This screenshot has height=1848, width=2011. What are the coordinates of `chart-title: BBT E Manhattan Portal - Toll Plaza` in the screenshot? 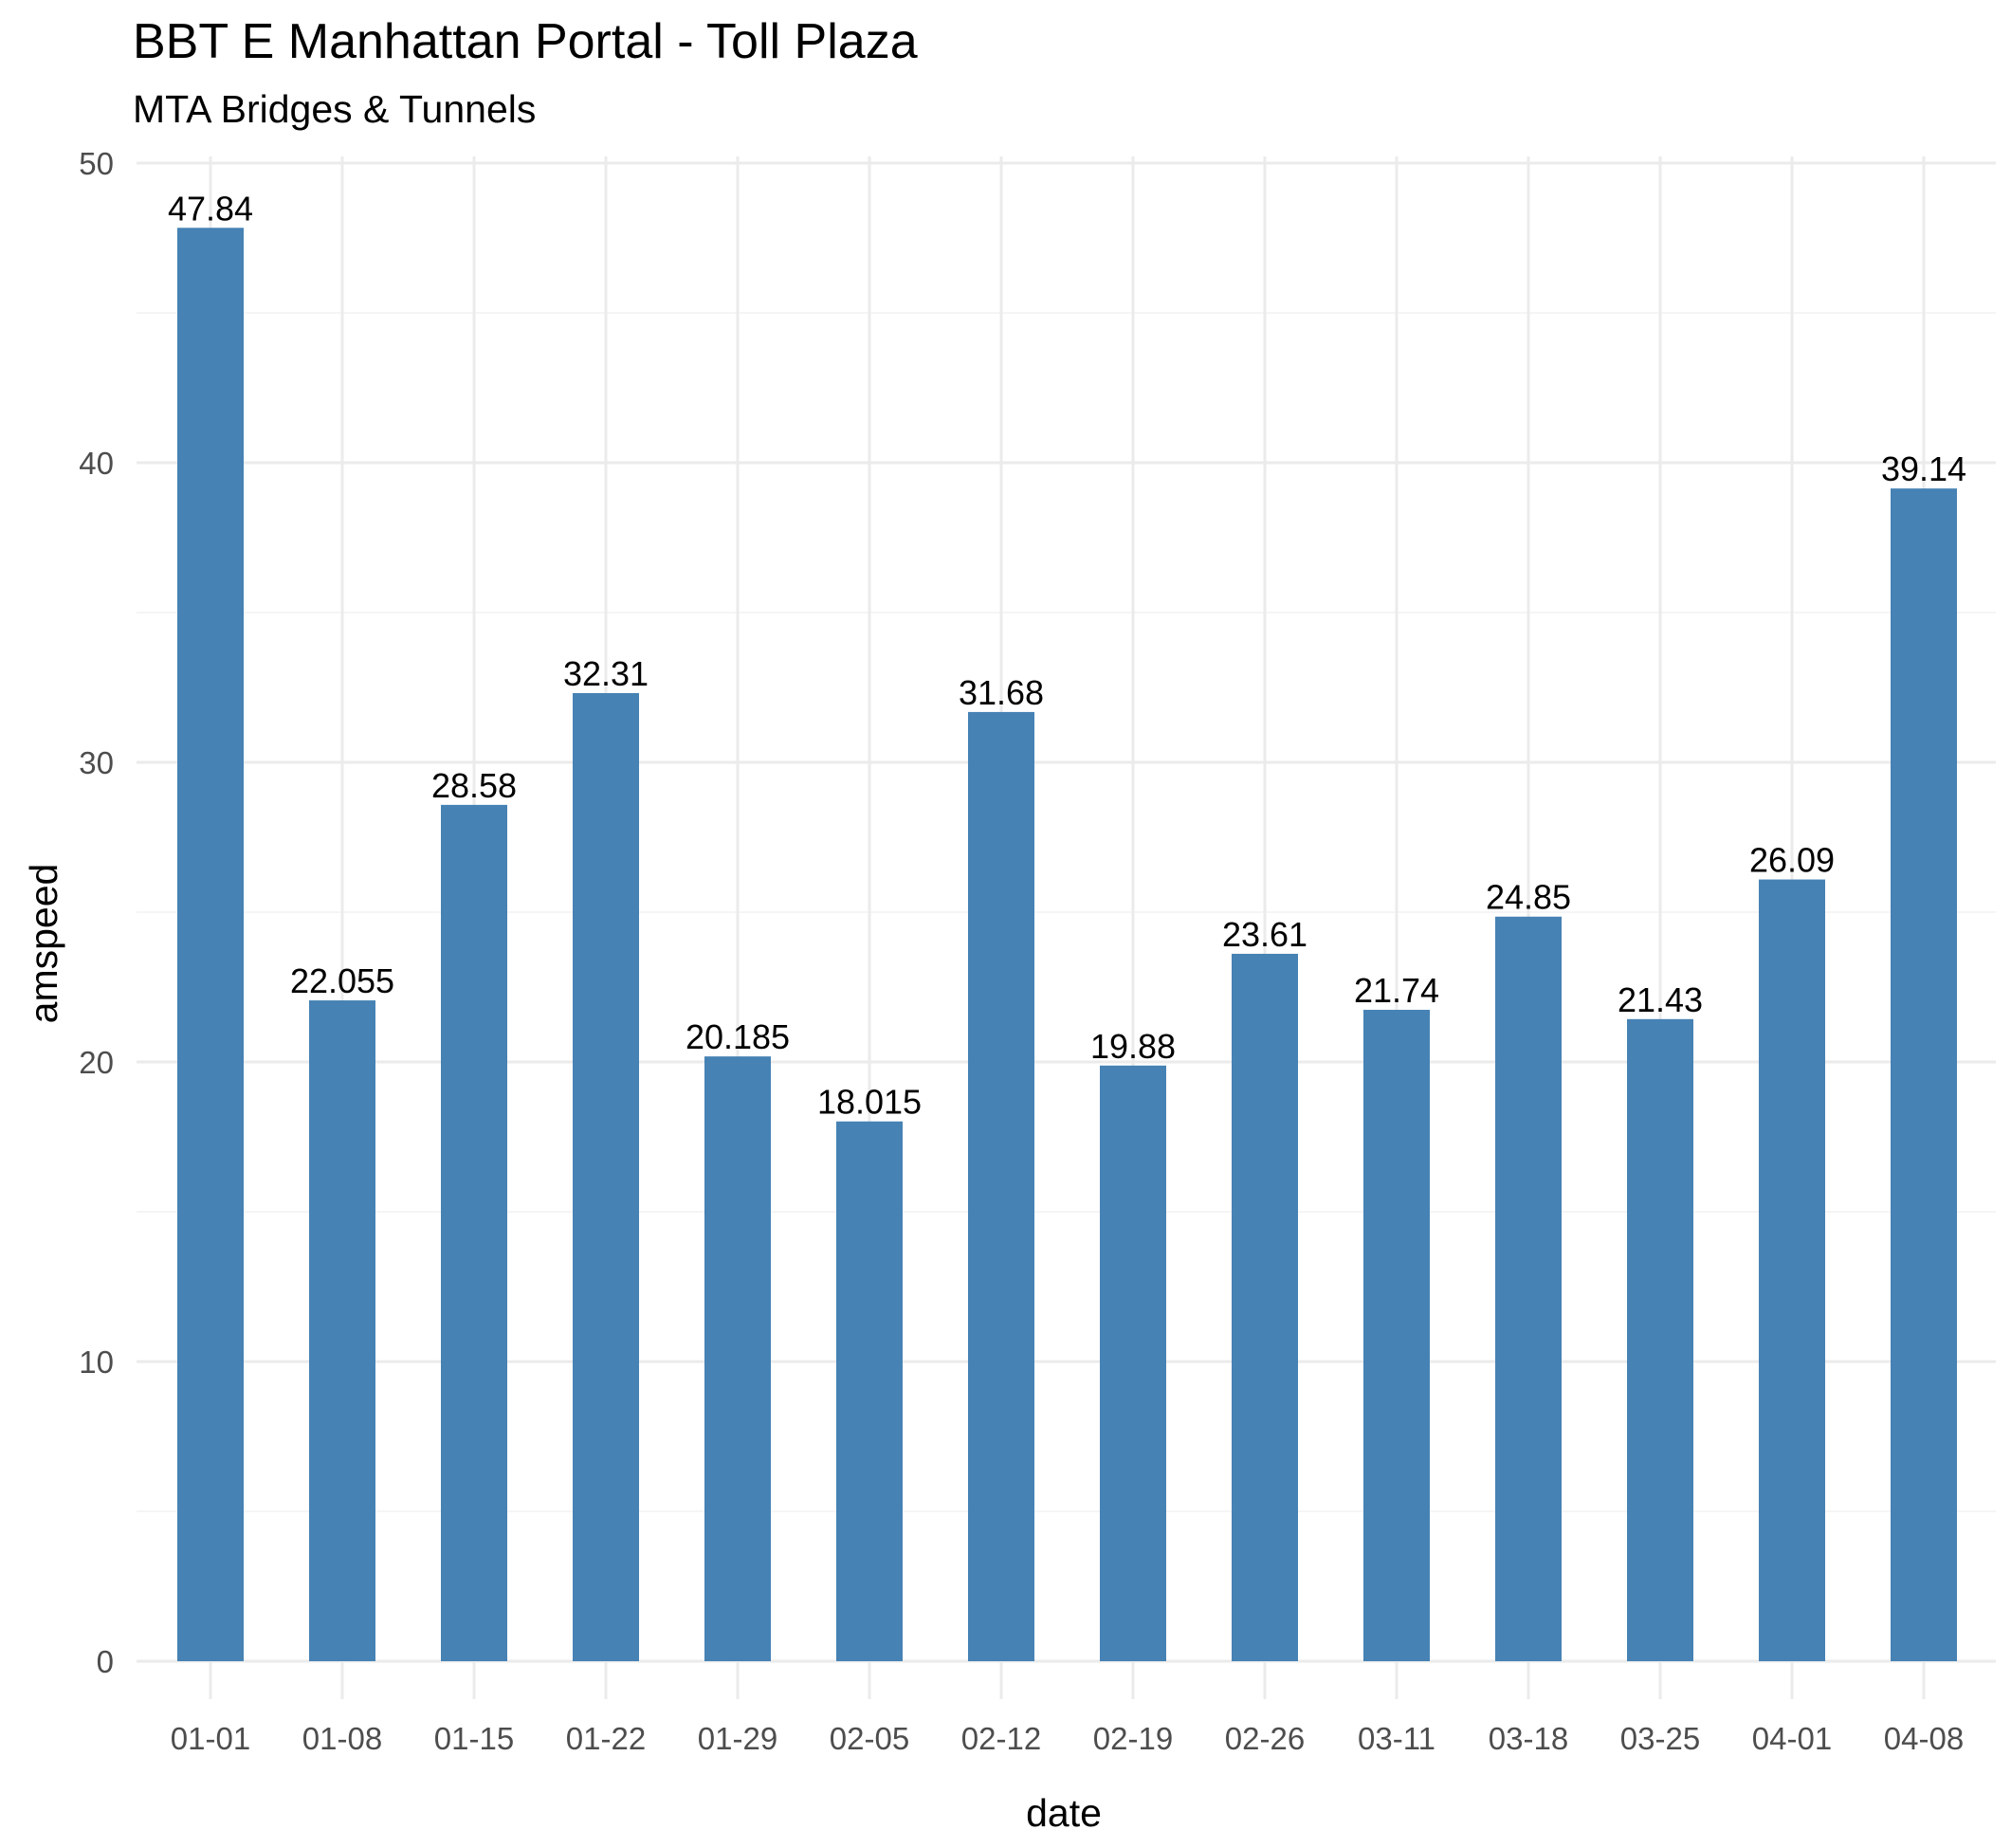 It's located at (525, 41).